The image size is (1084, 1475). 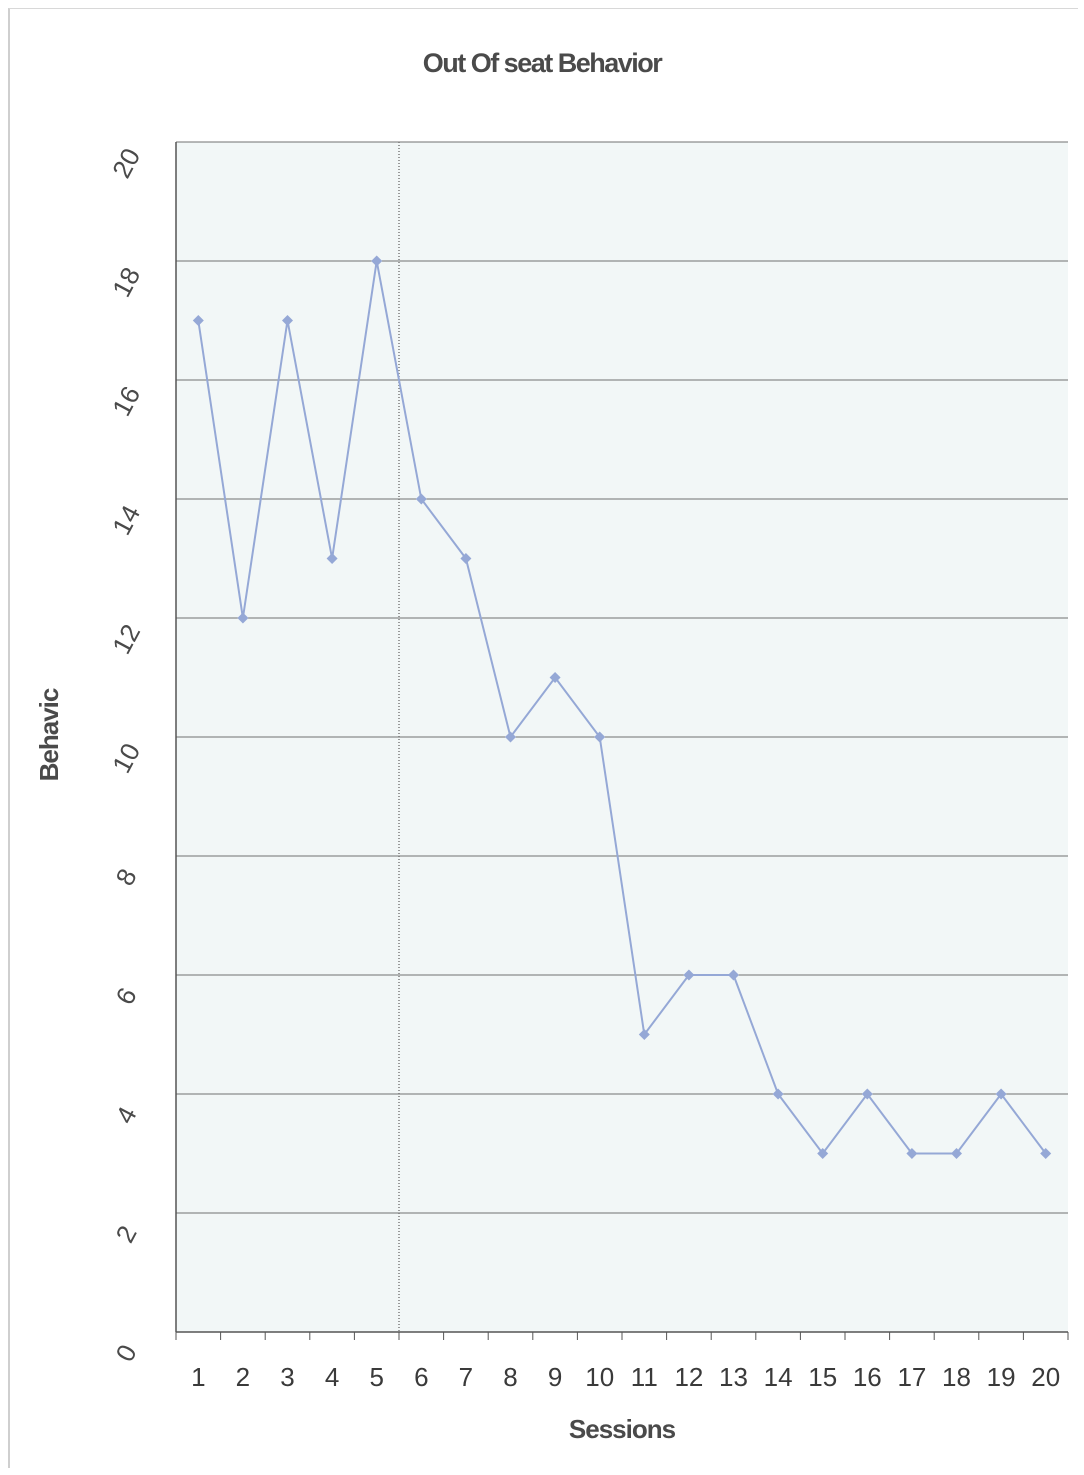 I want to click on y-tick-label: 14, so click(x=126, y=520).